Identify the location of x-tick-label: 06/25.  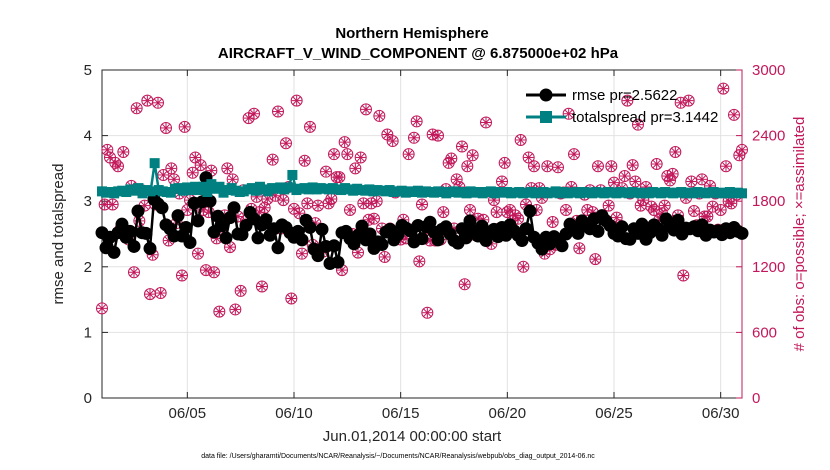
(614, 413).